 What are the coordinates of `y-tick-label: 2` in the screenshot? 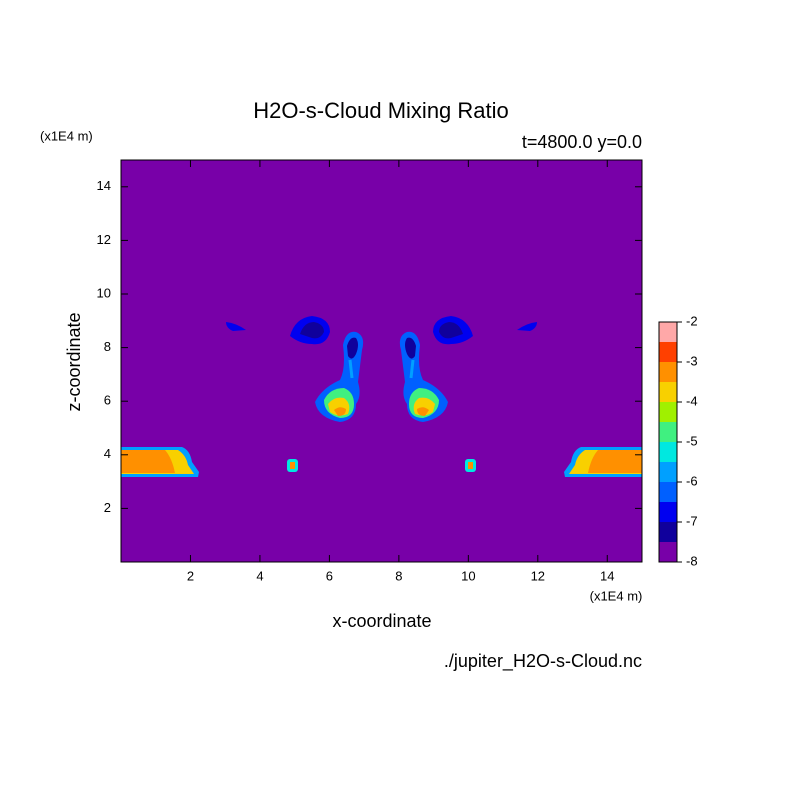 It's located at (107, 507).